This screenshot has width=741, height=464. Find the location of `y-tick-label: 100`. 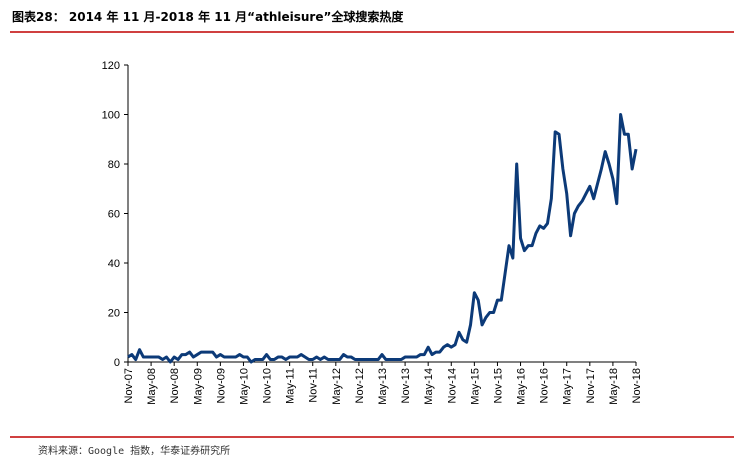

y-tick-label: 100 is located at coordinates (111, 116).